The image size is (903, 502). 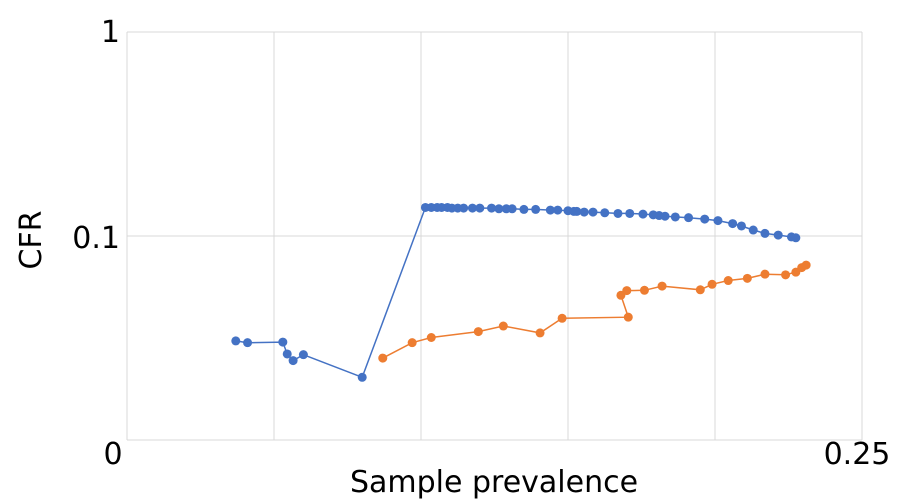 I want to click on y-tick-label: 0.1, so click(x=96, y=238).